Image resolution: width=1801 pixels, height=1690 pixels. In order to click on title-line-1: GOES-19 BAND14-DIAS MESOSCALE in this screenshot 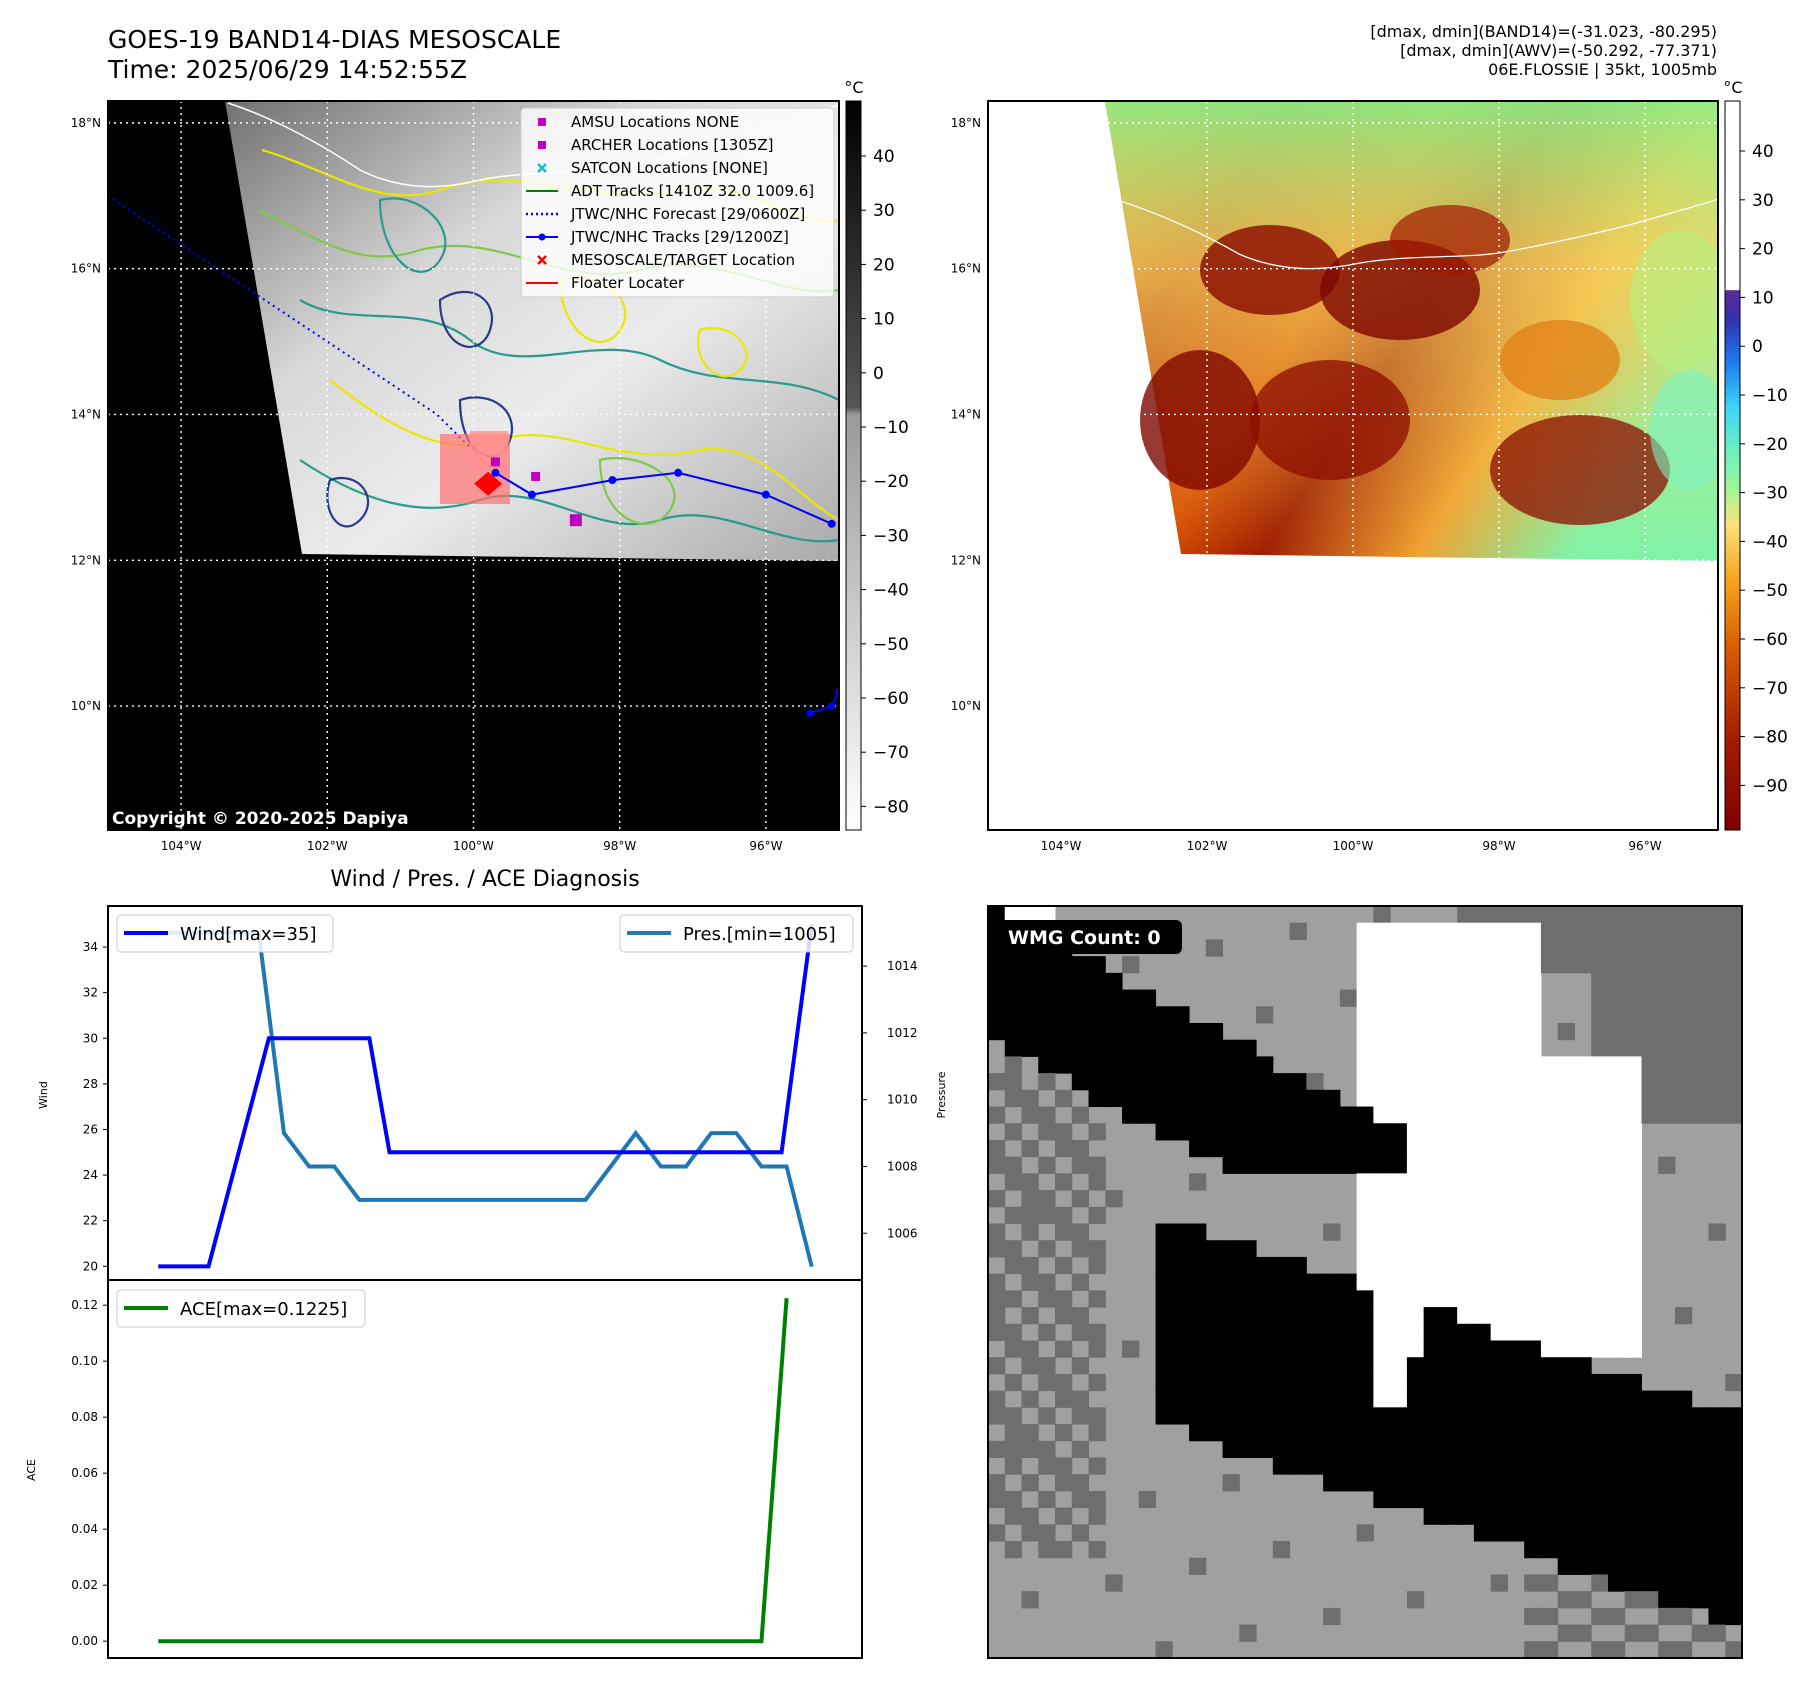, I will do `click(335, 39)`.